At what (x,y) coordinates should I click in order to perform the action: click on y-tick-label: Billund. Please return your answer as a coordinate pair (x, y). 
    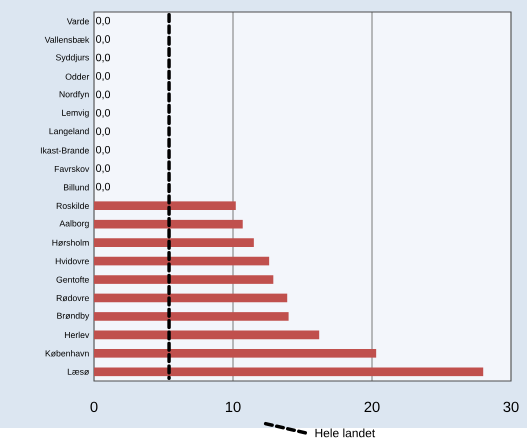
    Looking at the image, I should click on (76, 187).